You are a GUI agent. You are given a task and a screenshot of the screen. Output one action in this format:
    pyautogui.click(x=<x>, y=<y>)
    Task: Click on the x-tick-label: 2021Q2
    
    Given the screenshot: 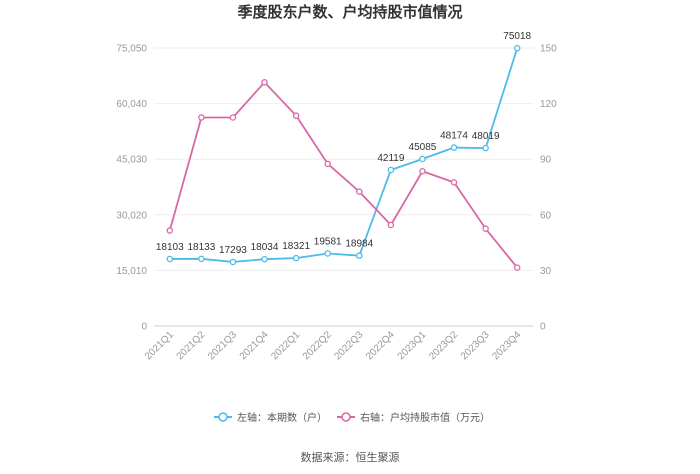 What is the action you would take?
    pyautogui.click(x=191, y=345)
    